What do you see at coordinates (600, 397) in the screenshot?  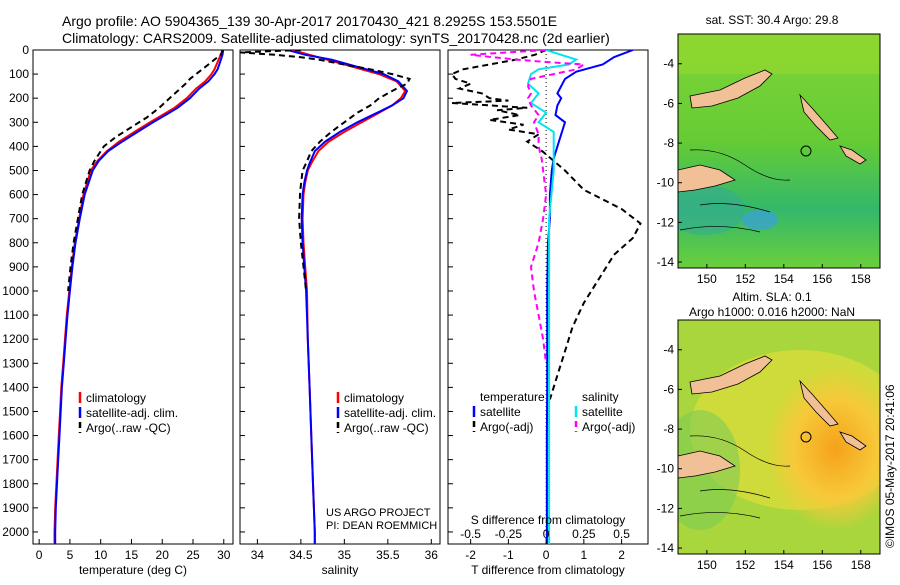 I see `legend-header-salinity: salinity` at bounding box center [600, 397].